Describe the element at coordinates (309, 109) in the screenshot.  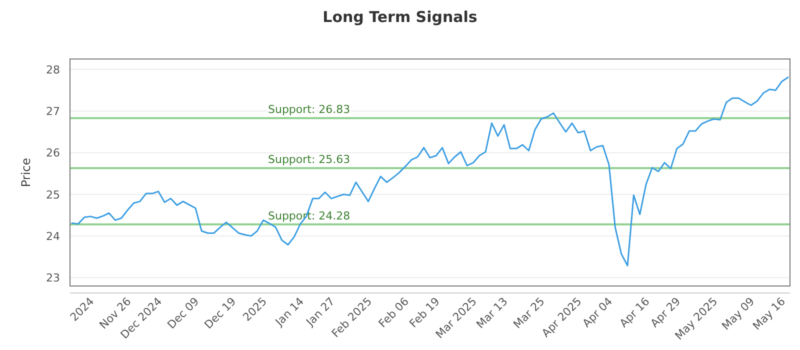
I see `ref-line-label: Support: 26.83` at that location.